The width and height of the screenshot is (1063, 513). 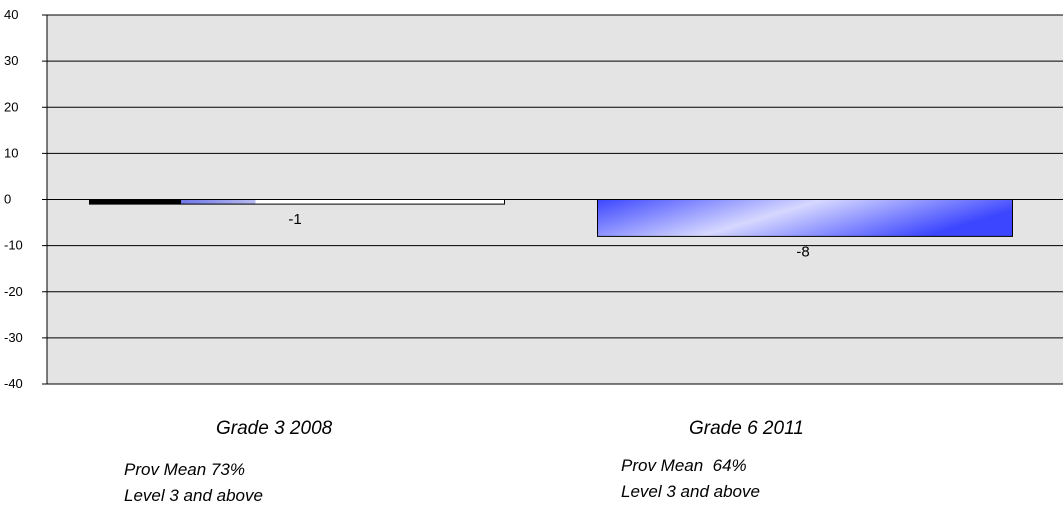 What do you see at coordinates (13, 245) in the screenshot?
I see `y-tick-label: -10` at bounding box center [13, 245].